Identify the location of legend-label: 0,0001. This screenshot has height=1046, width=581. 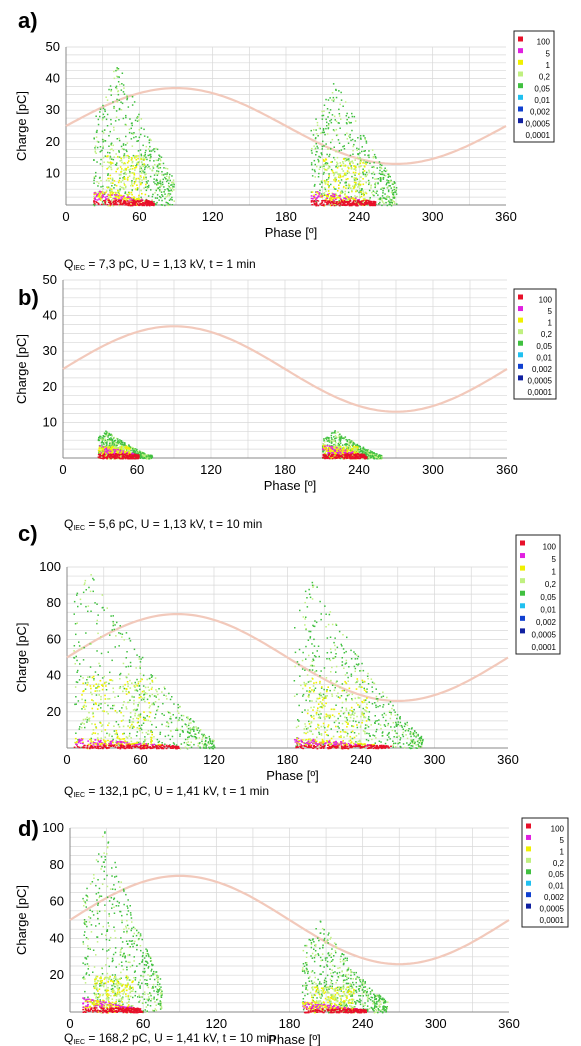
(538, 135).